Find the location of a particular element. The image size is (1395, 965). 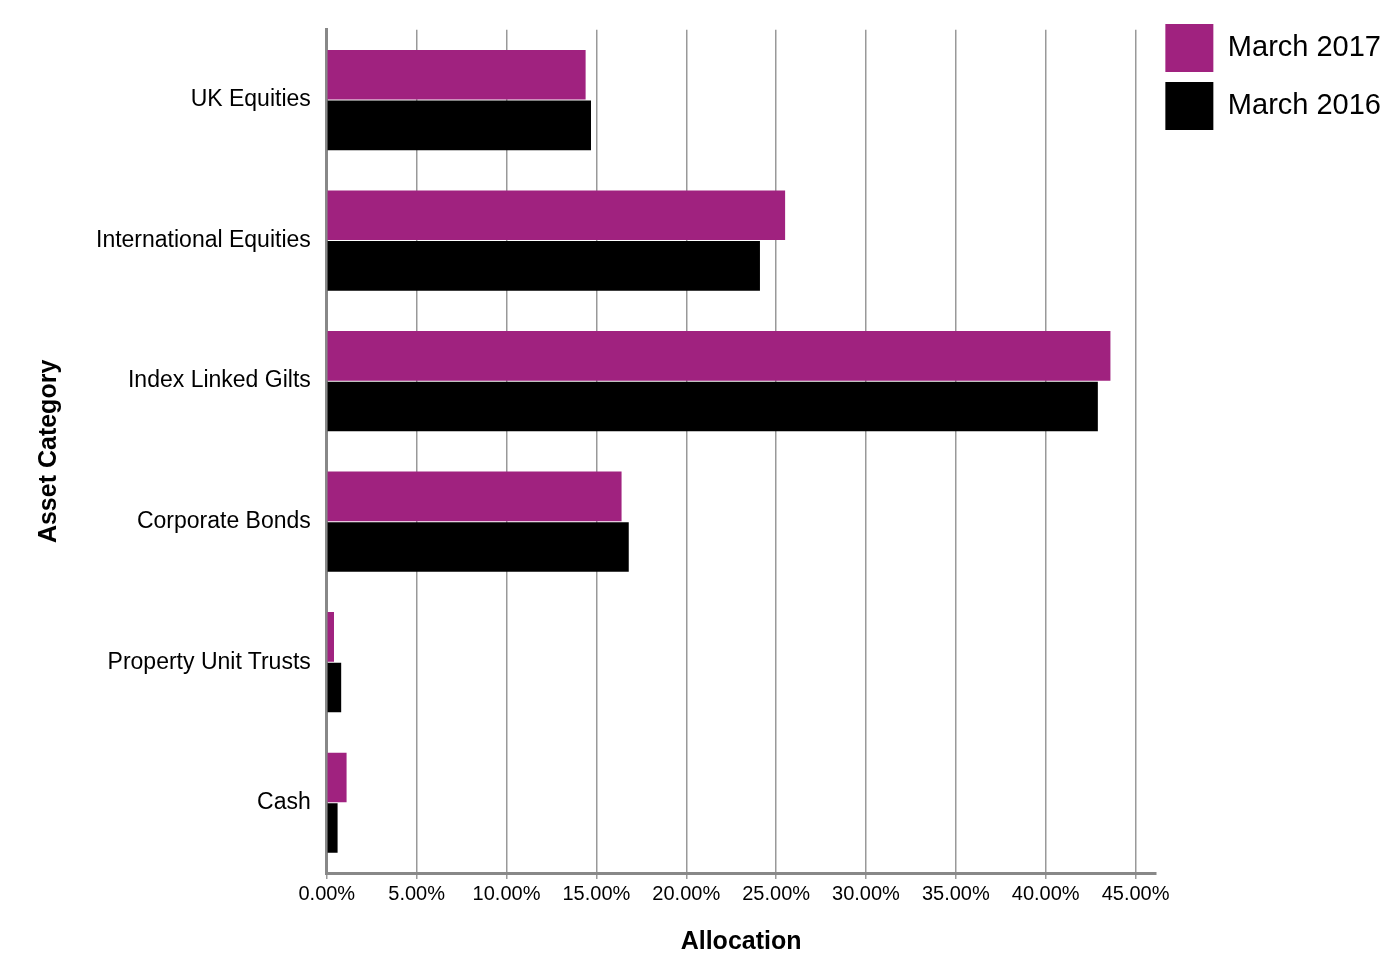

legend-label: March 2017 is located at coordinates (1304, 46).